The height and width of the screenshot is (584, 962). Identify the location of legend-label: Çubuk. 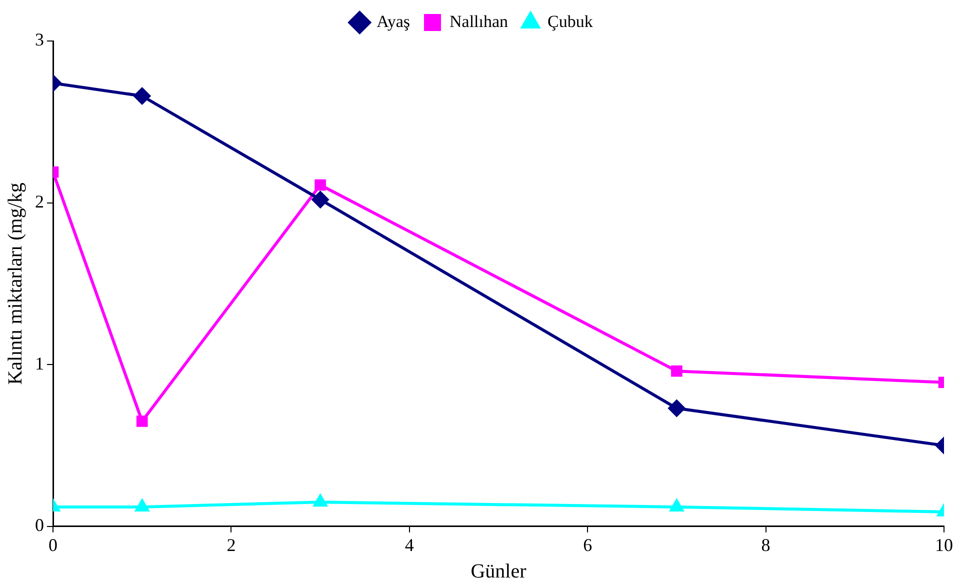
(571, 21).